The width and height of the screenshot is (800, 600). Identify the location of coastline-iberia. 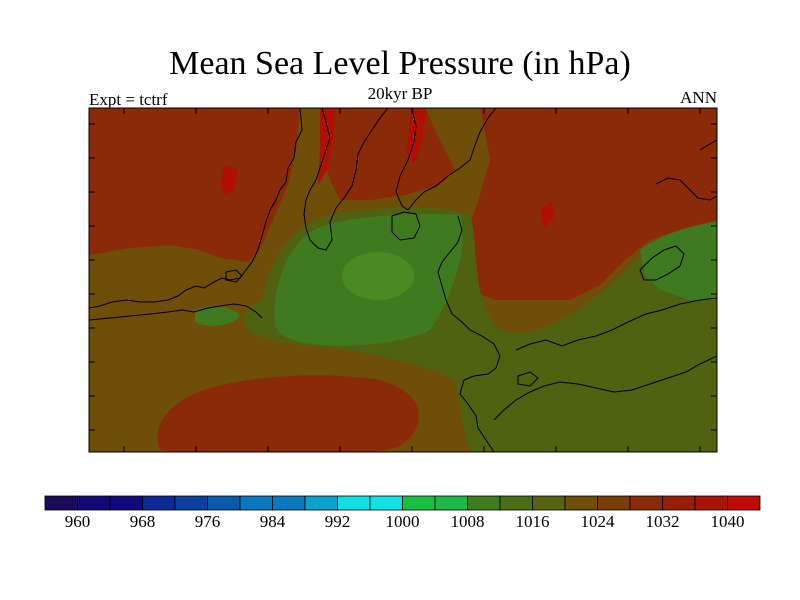
(469, 333).